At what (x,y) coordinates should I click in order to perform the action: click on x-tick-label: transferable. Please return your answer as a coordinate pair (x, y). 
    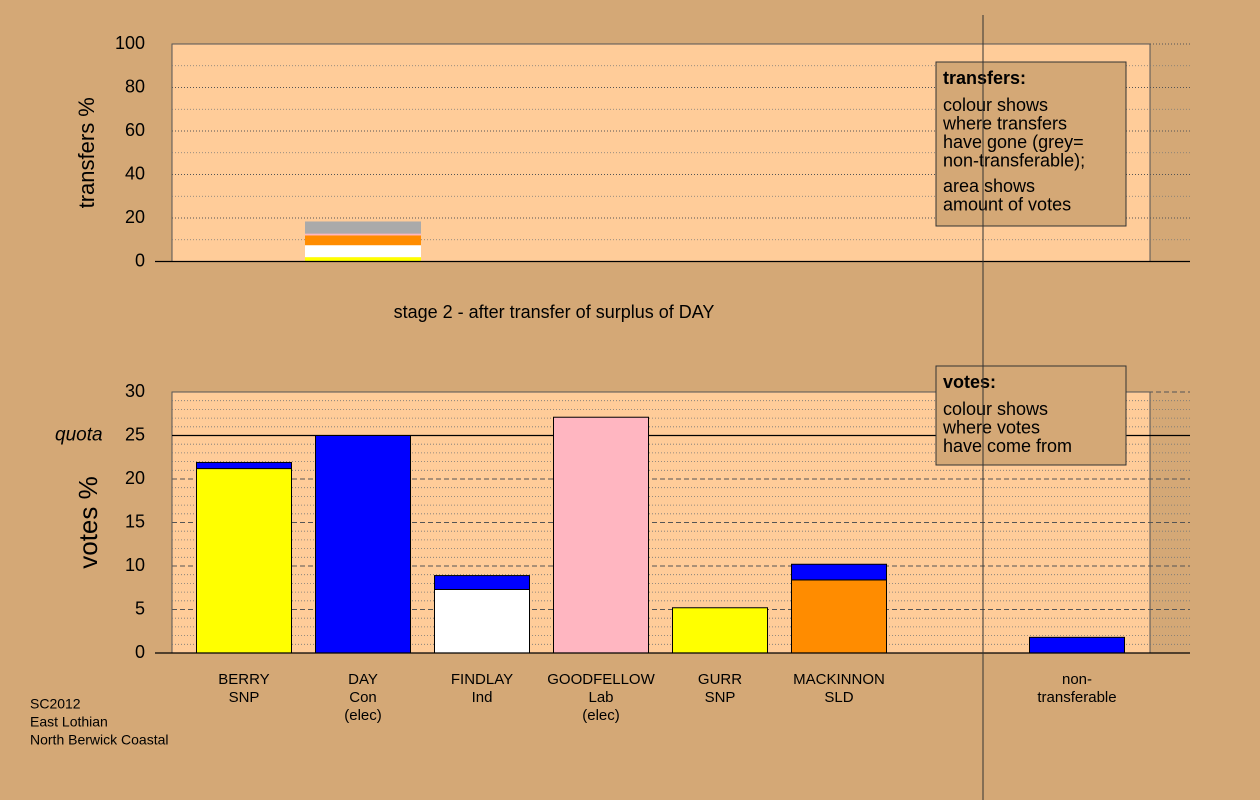
    Looking at the image, I should click on (1076, 697).